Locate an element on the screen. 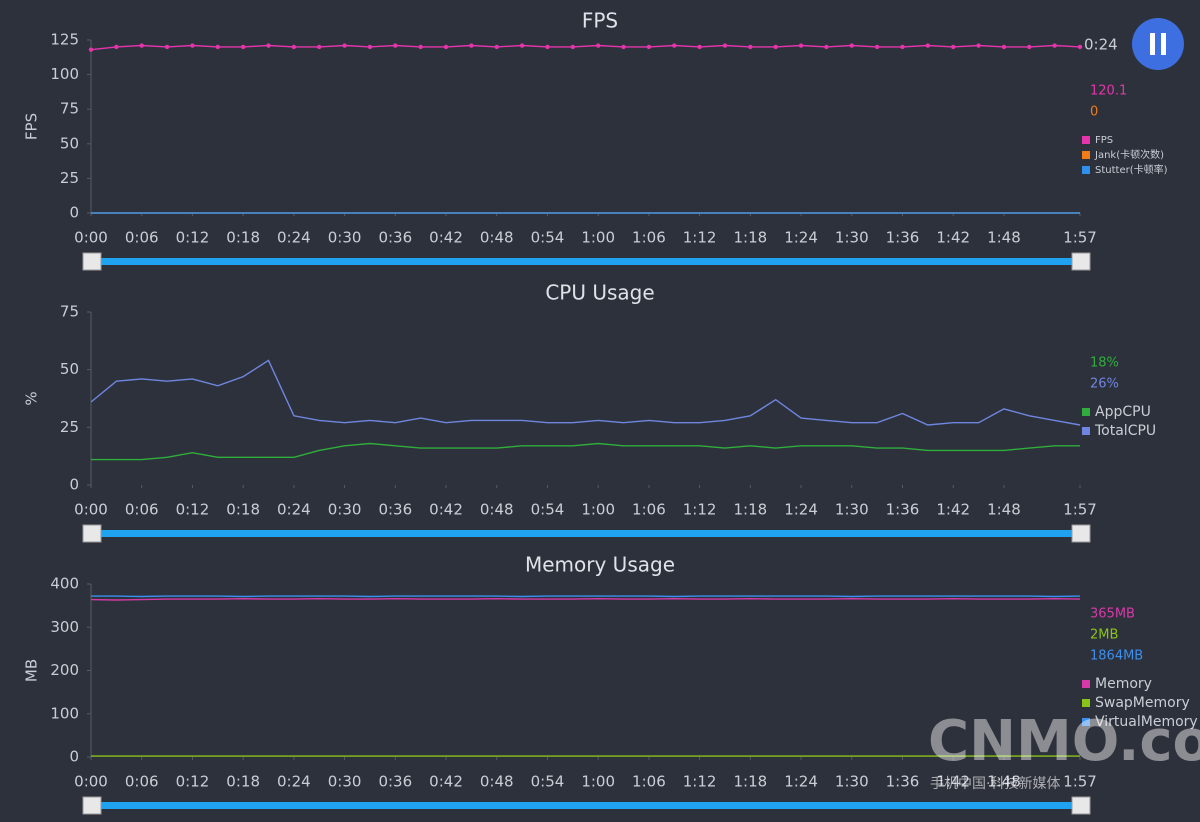 The image size is (1200, 822). chart-title: Memory Usage is located at coordinates (600, 565).